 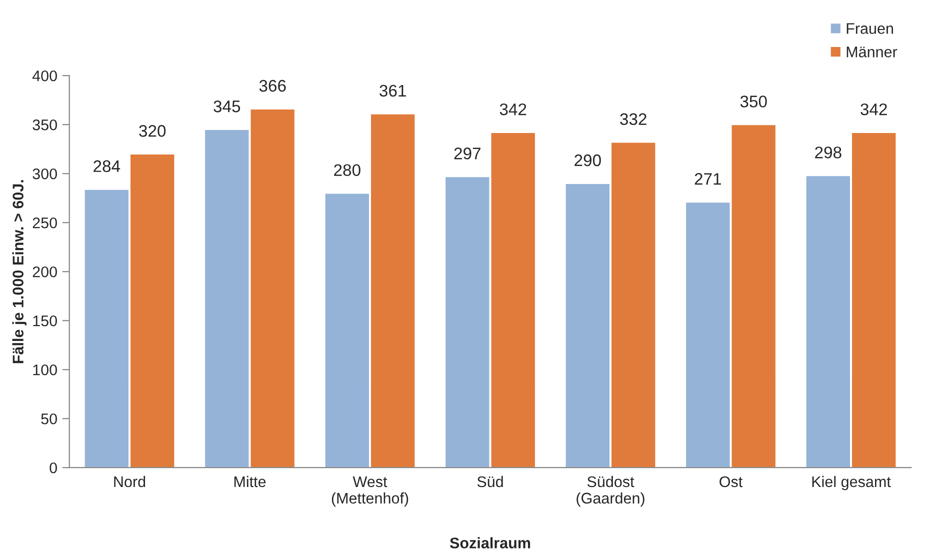 What do you see at coordinates (370, 491) in the screenshot?
I see `x-tick-label: West (Mettenhof)` at bounding box center [370, 491].